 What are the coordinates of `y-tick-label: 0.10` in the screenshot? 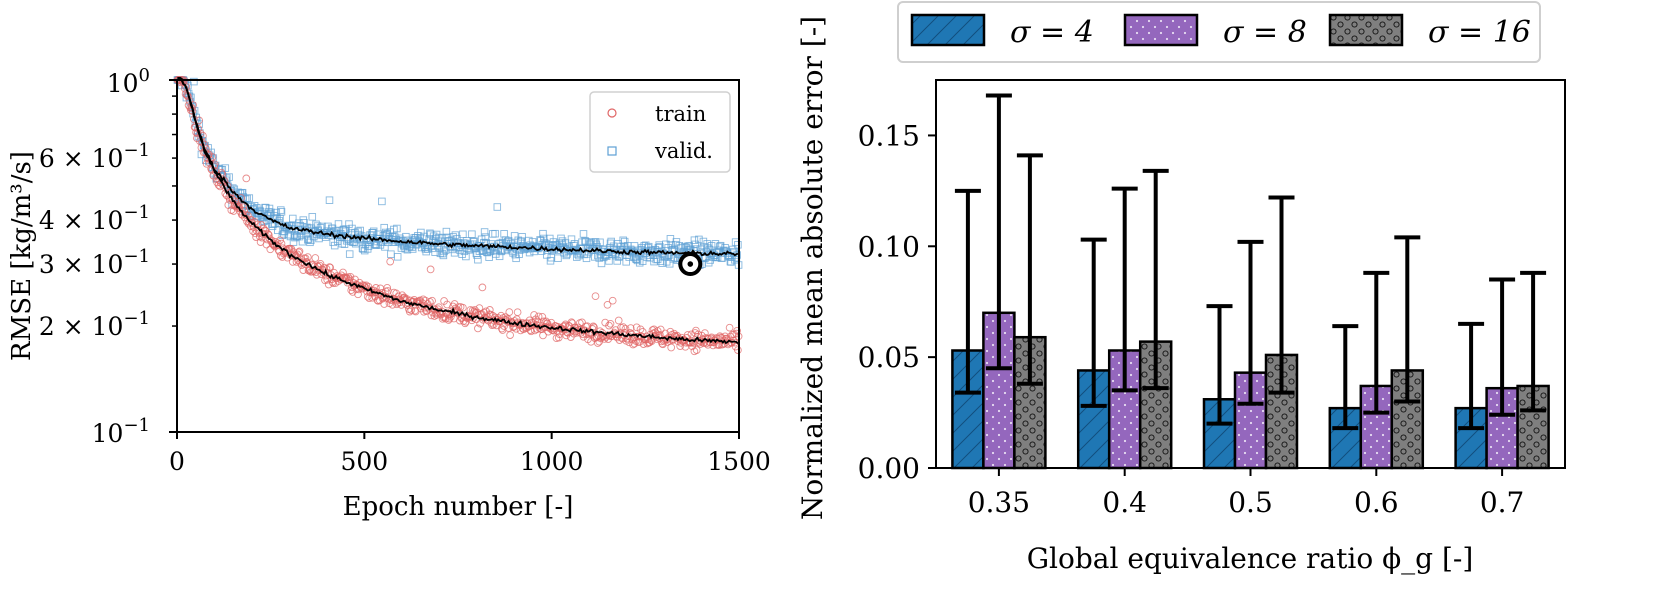 It's located at (889, 246).